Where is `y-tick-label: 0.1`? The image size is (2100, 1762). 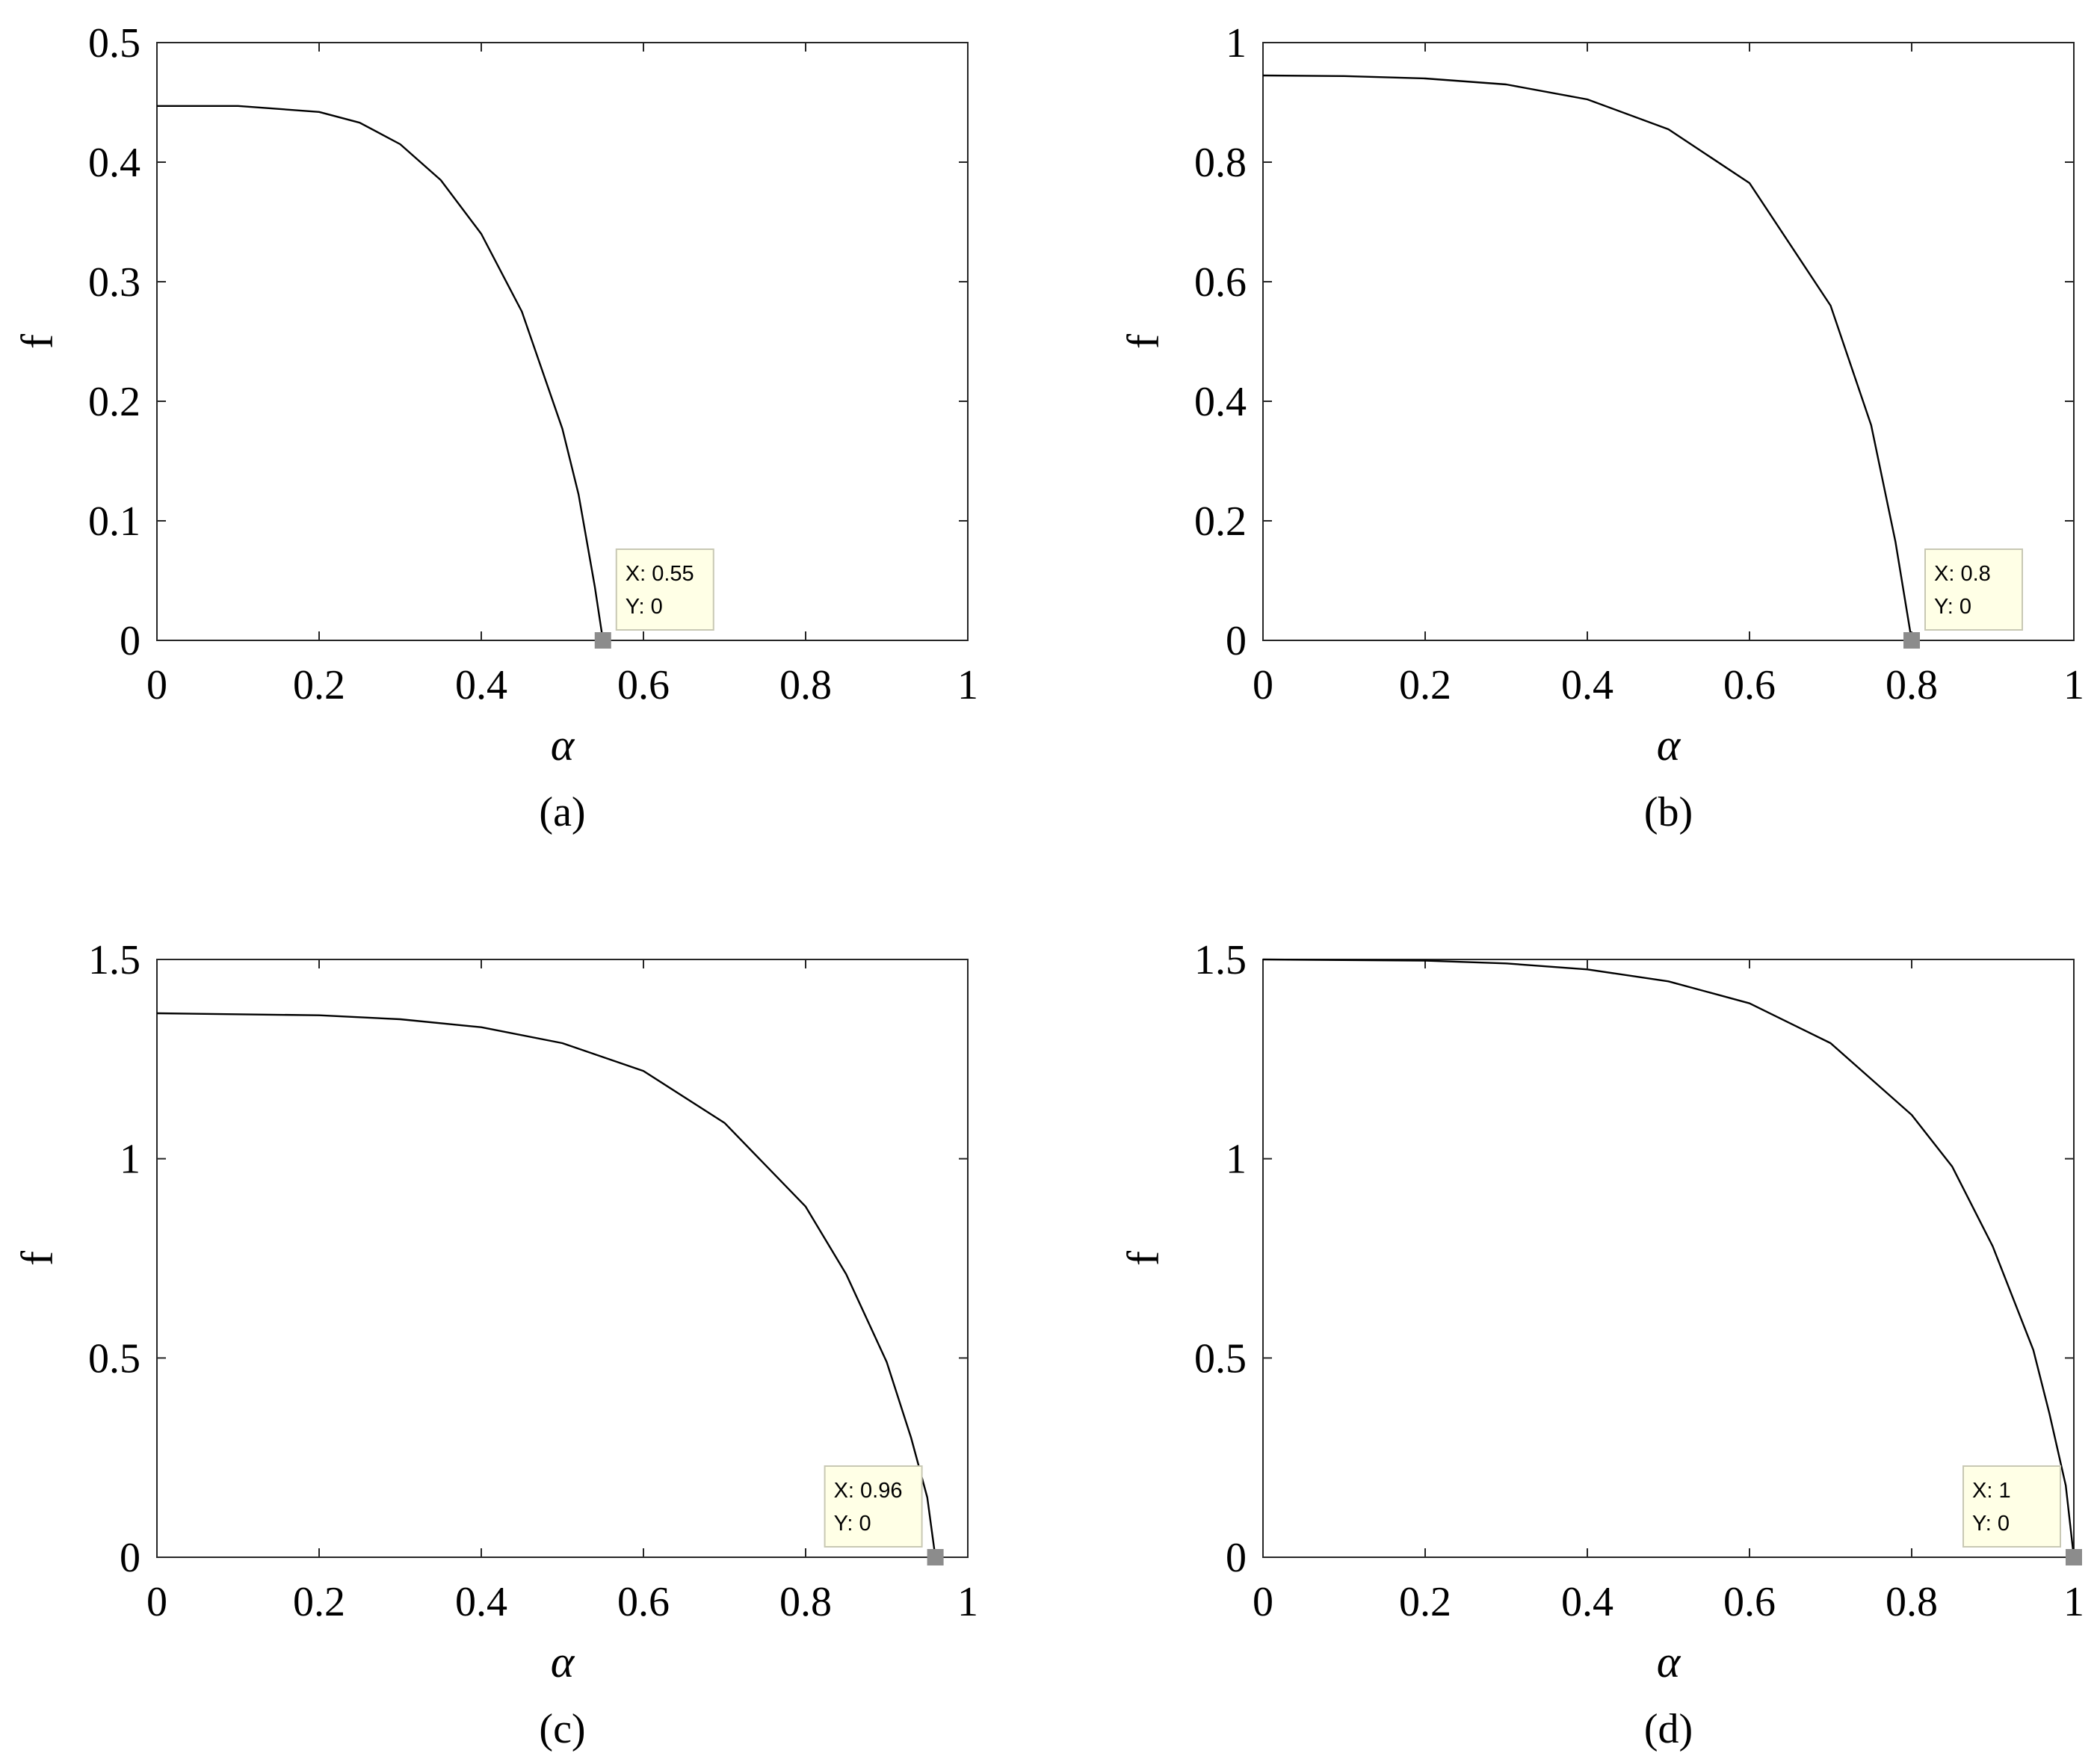 y-tick-label: 0.1 is located at coordinates (114, 521).